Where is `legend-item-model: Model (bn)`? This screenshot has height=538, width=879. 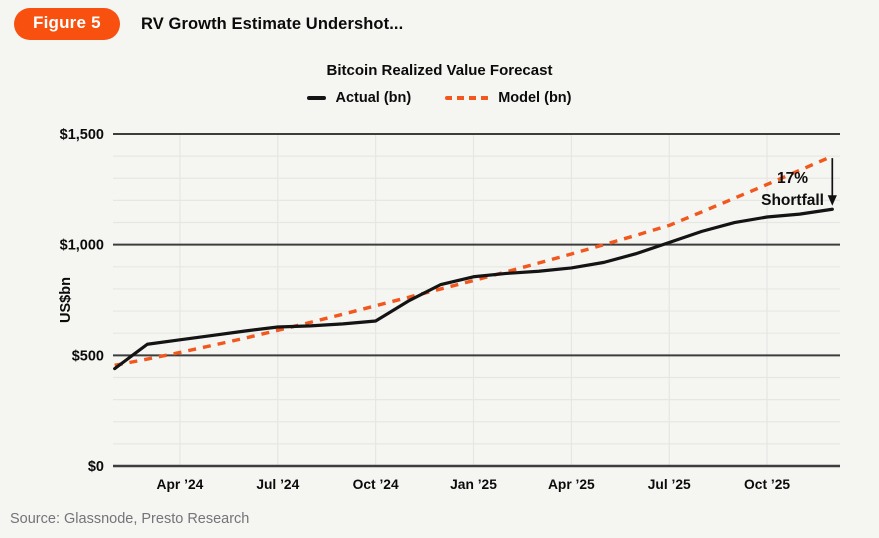
legend-item-model: Model (bn) is located at coordinates (508, 98).